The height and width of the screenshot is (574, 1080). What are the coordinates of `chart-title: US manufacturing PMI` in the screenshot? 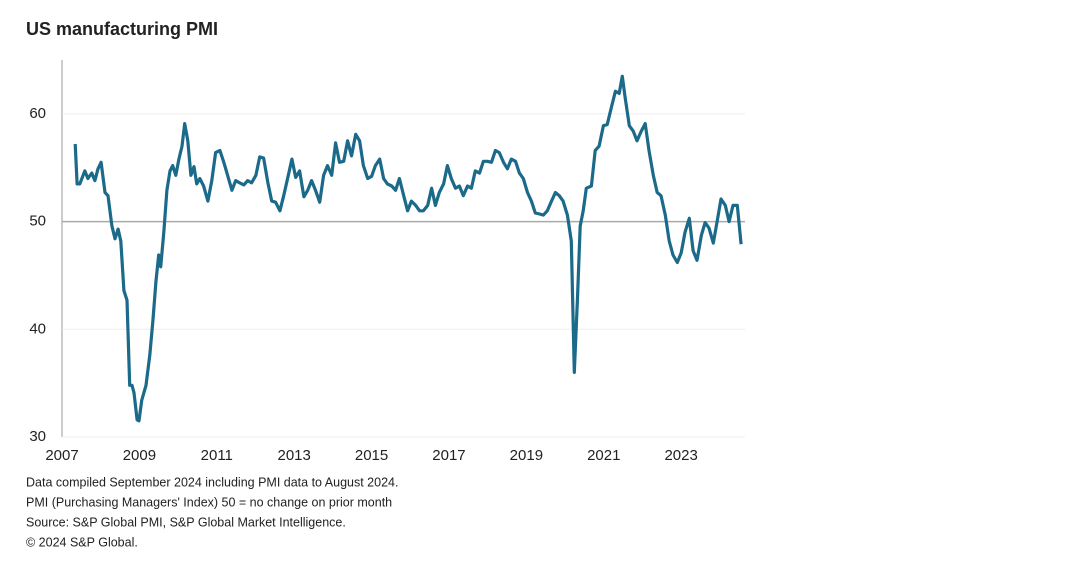 It's located at (122, 29).